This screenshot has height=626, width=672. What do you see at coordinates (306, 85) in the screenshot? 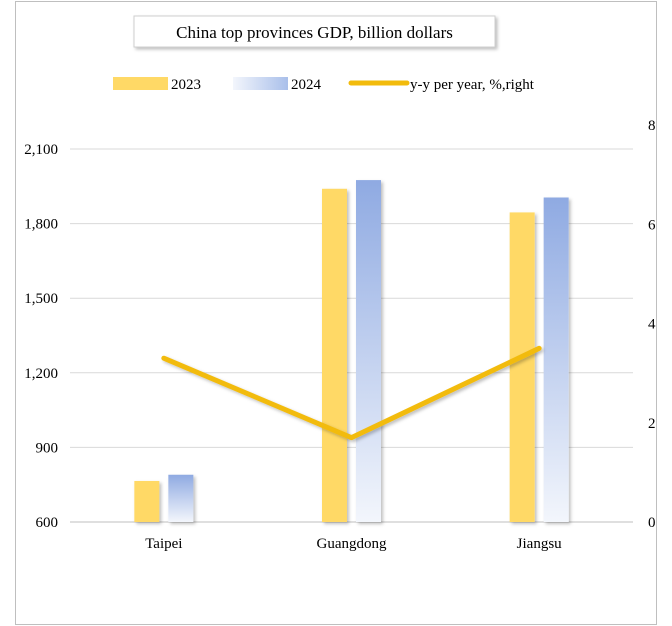
I see `legend-label-2024: 2024` at bounding box center [306, 85].